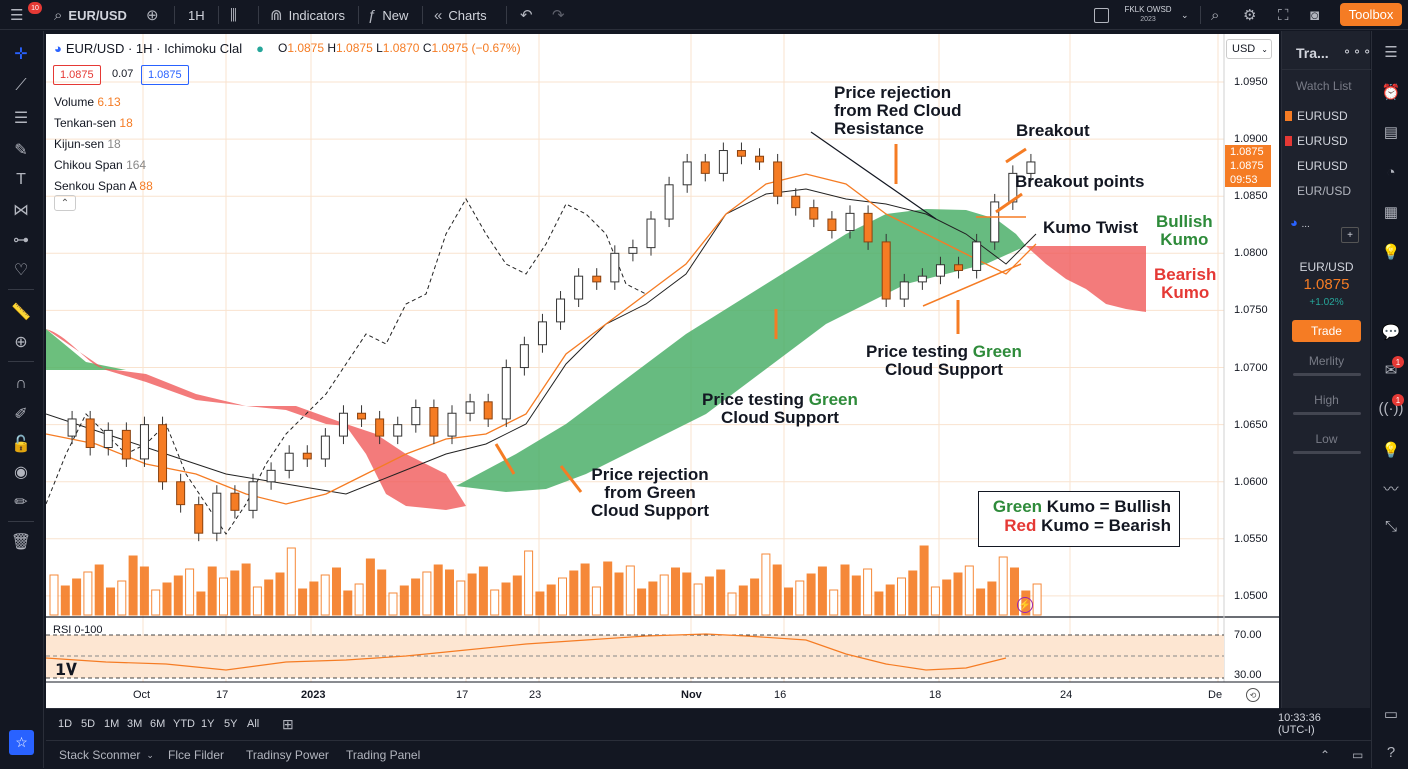 Image resolution: width=1408 pixels, height=769 pixels. What do you see at coordinates (21, 240) in the screenshot?
I see `forecast-icon: ⊶` at bounding box center [21, 240].